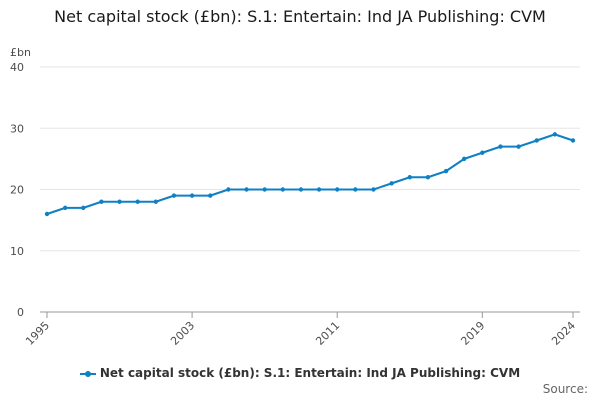 This screenshot has width=600, height=400. What do you see at coordinates (300, 330) in the screenshot?
I see `x-axis: 1995 2003 2011 2019 2024` at bounding box center [300, 330].